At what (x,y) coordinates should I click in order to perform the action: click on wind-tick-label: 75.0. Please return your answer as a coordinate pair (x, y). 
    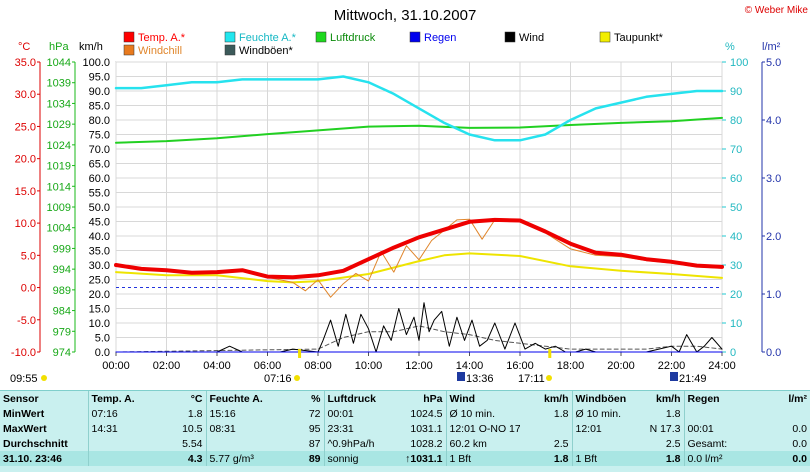
    Looking at the image, I should click on (99, 136).